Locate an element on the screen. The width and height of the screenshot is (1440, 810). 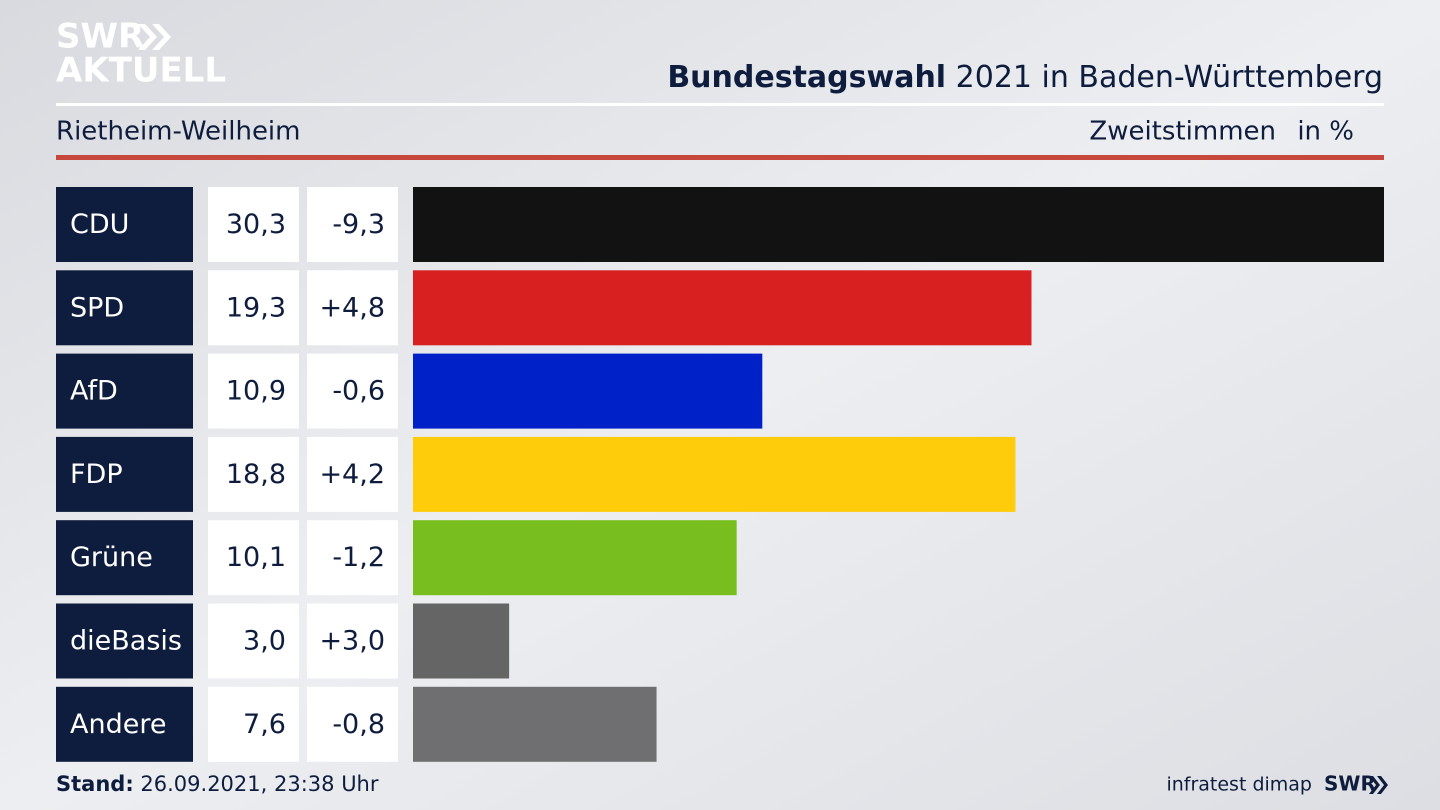
value-label: 10,9 is located at coordinates (256, 391).